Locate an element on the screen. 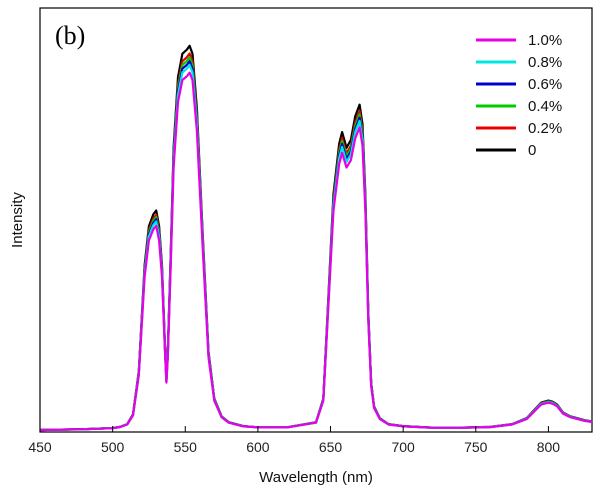 This screenshot has height=493, width=600. legend-label: 0.4% is located at coordinates (545, 106).